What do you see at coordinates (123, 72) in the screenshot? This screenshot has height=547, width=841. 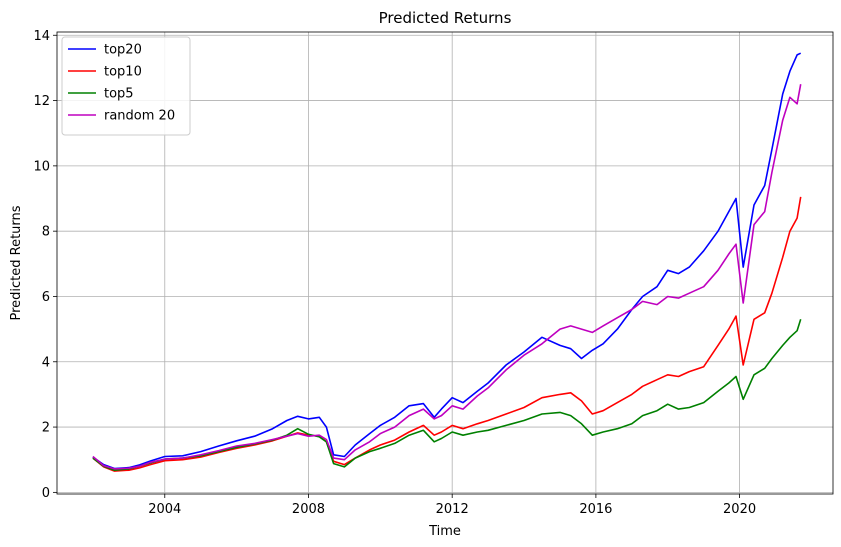 I see `legend-label: top10` at bounding box center [123, 72].